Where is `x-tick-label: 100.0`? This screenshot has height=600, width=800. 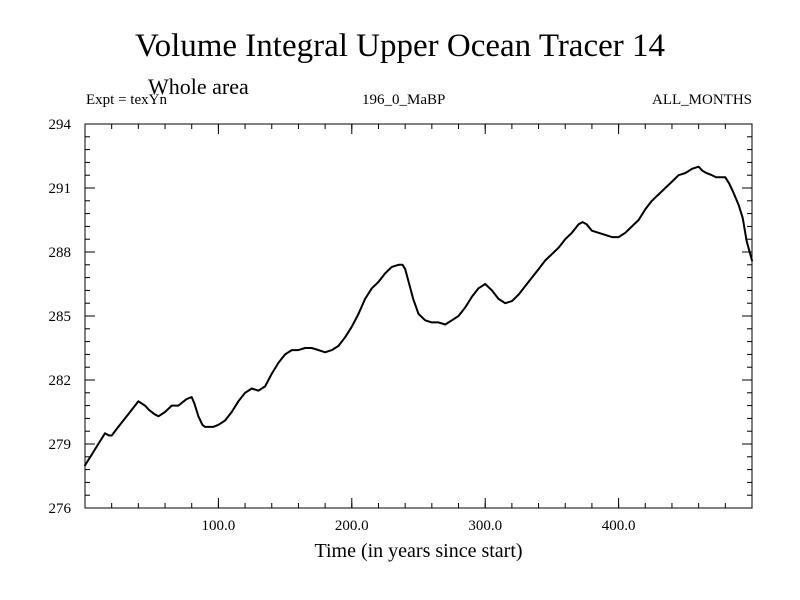
x-tick-label: 100.0 is located at coordinates (219, 526).